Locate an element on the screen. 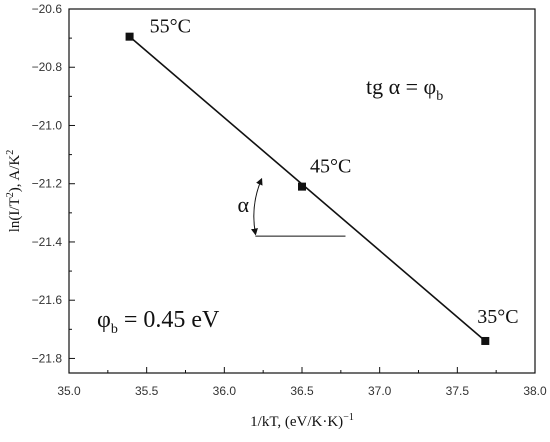 This screenshot has height=442, width=550. y-tick-label: −21.8 is located at coordinates (47, 358).